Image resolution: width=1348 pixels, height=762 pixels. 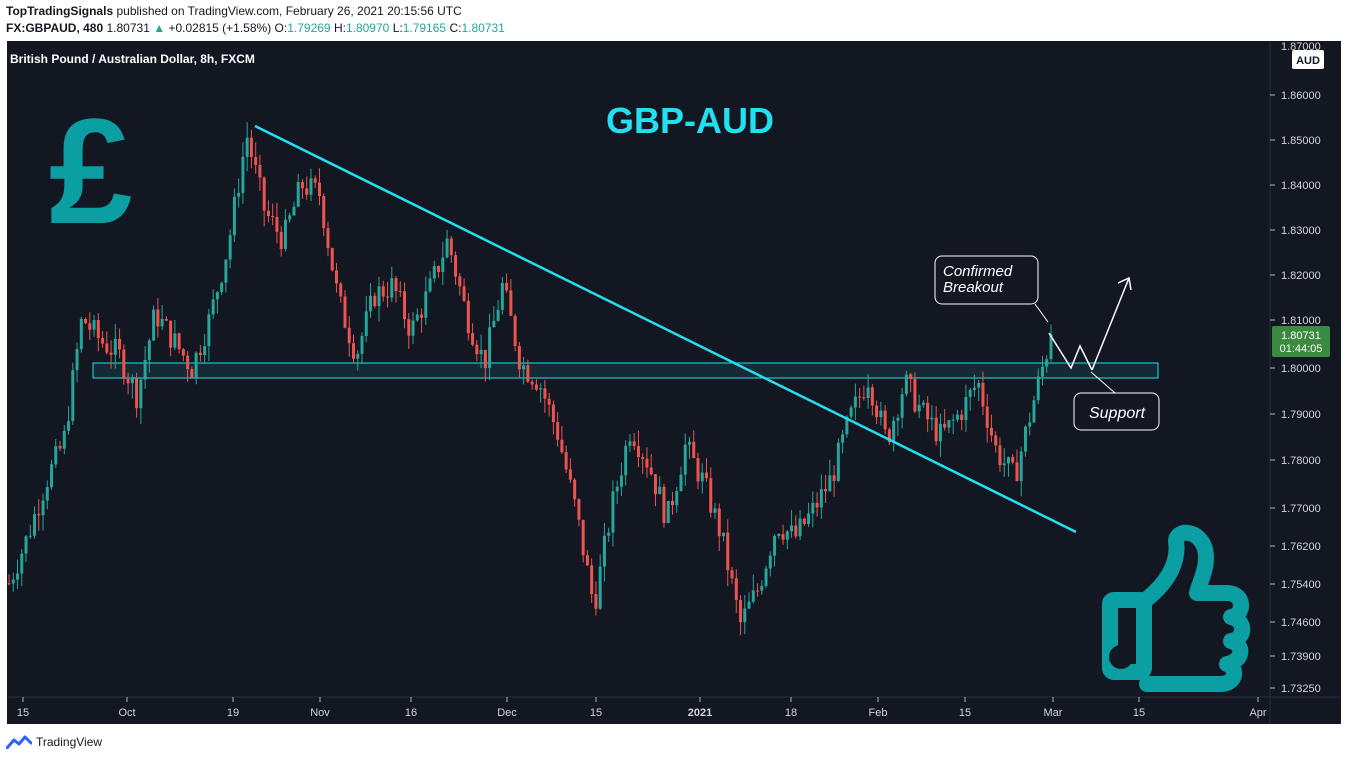 What do you see at coordinates (55, 28) in the screenshot?
I see `symbol-label: FX:GBPAUD, 480` at bounding box center [55, 28].